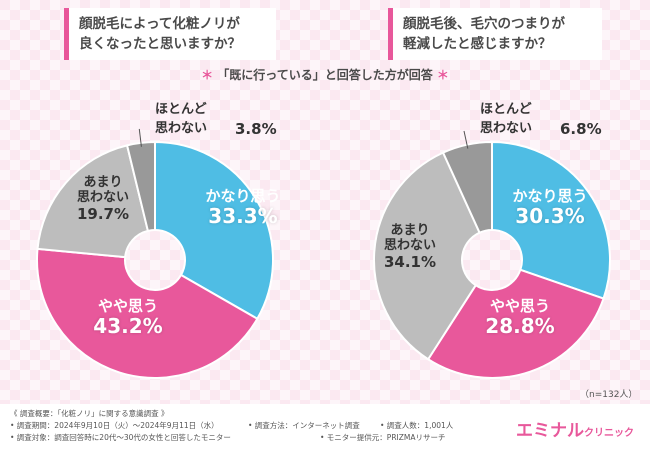  What do you see at coordinates (207, 75) in the screenshot?
I see `note-star-left: ＊` at bounding box center [207, 75].